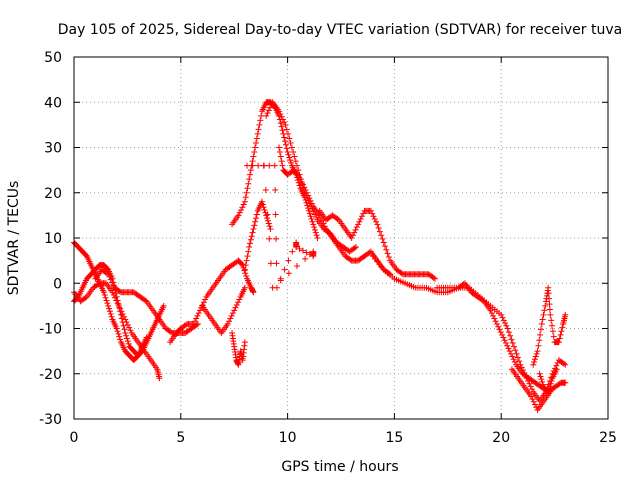 Image resolution: width=640 pixels, height=480 pixels. What do you see at coordinates (501, 438) in the screenshot?
I see `x-tick-label: 20` at bounding box center [501, 438].